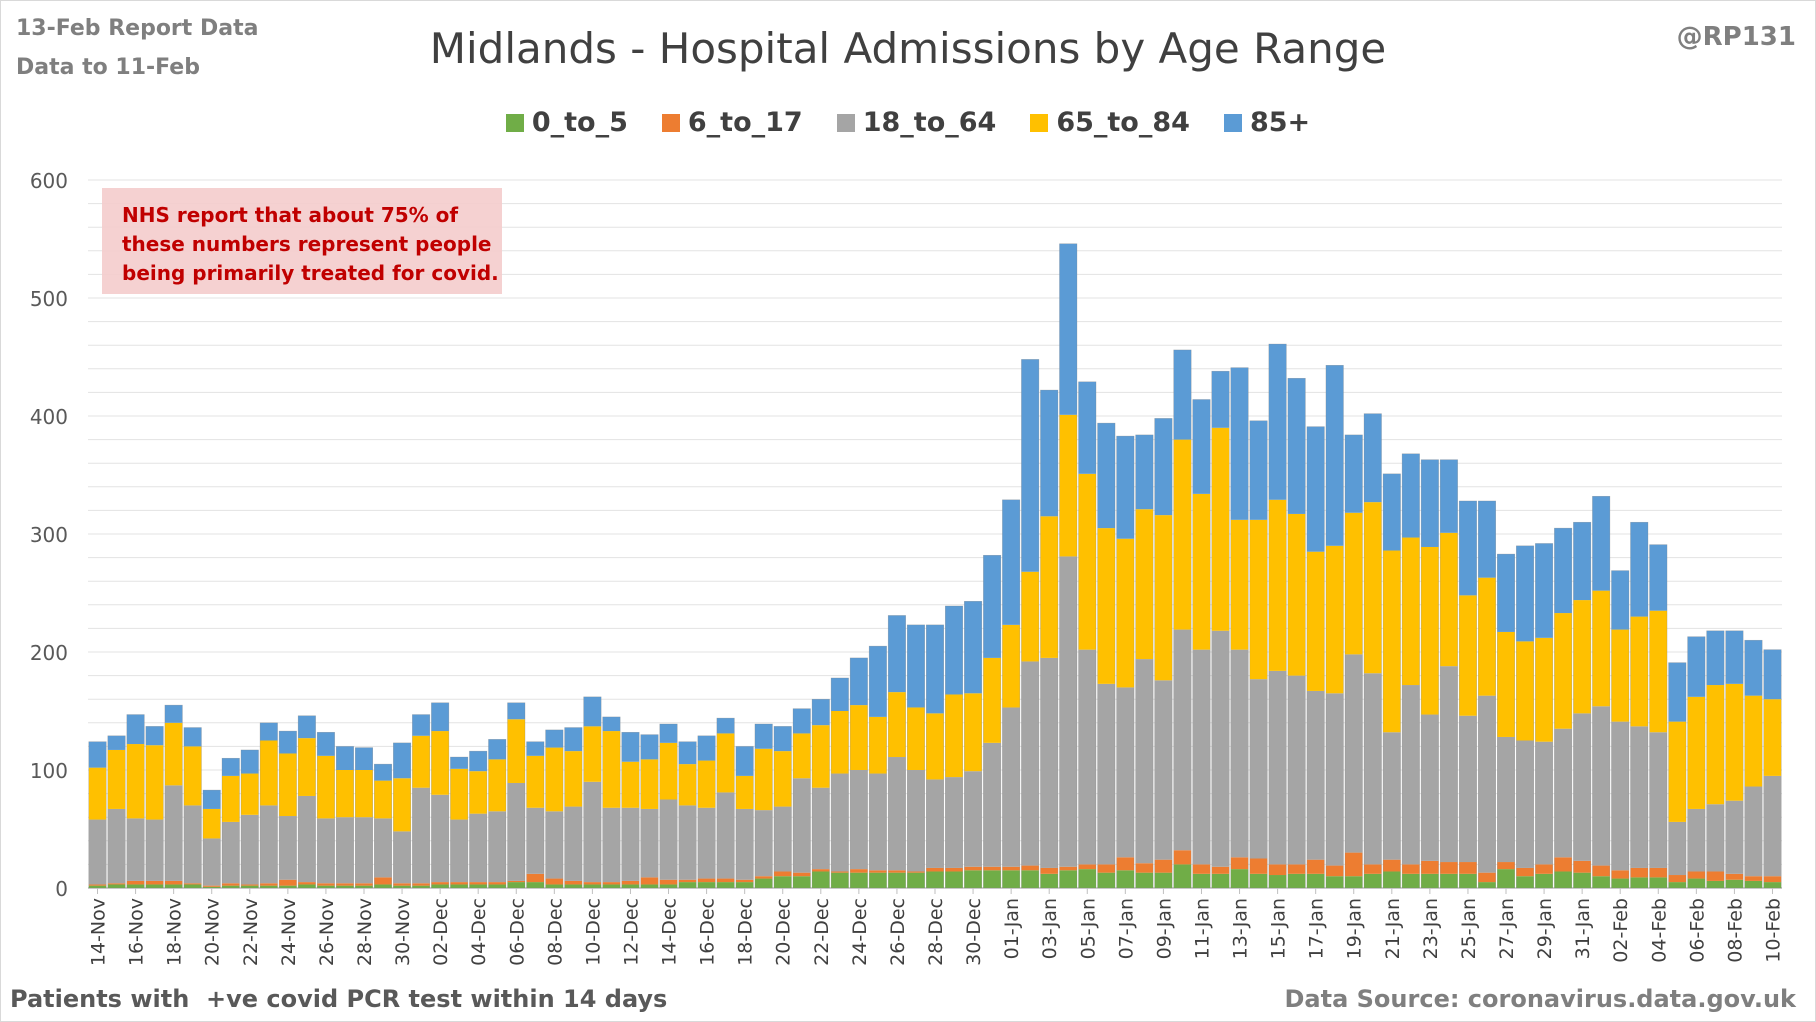  What do you see at coordinates (1736, 37) in the screenshot?
I see `author-handle: @RP131` at bounding box center [1736, 37].